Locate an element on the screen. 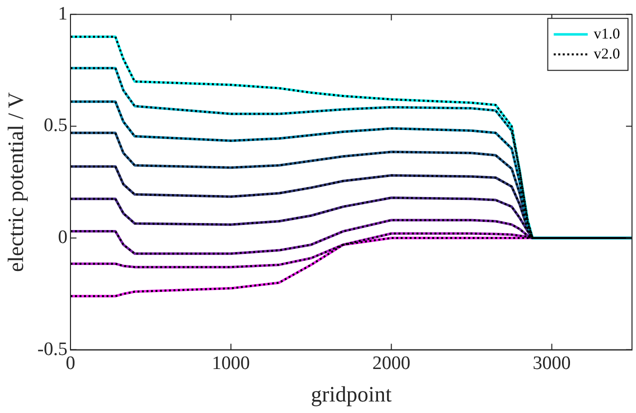  x-tick-label: 3000 is located at coordinates (551, 363).